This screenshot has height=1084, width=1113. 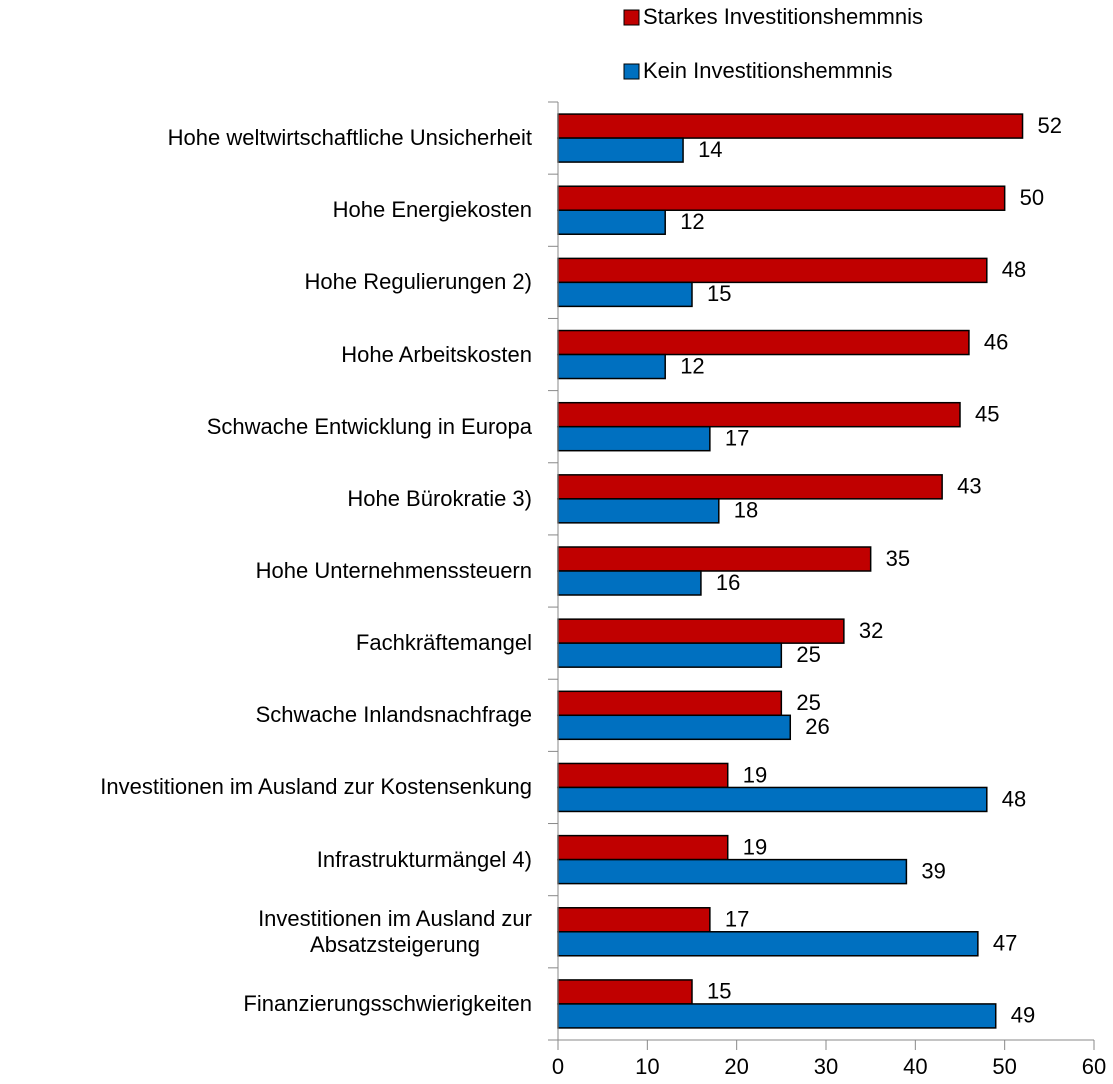 What do you see at coordinates (746, 510) in the screenshot?
I see `value-label: 18` at bounding box center [746, 510].